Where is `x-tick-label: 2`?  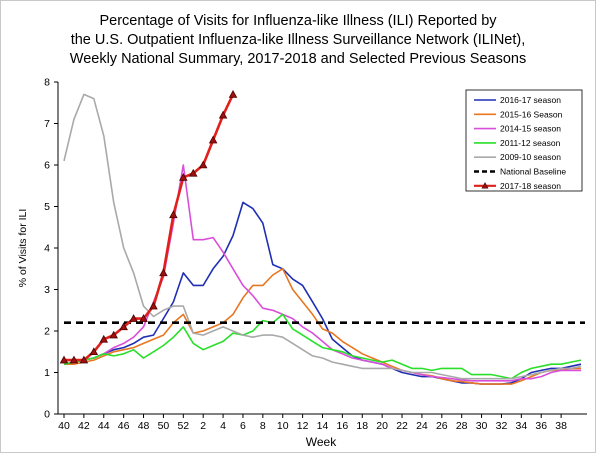
x-tick-label: 2 is located at coordinates (203, 426).